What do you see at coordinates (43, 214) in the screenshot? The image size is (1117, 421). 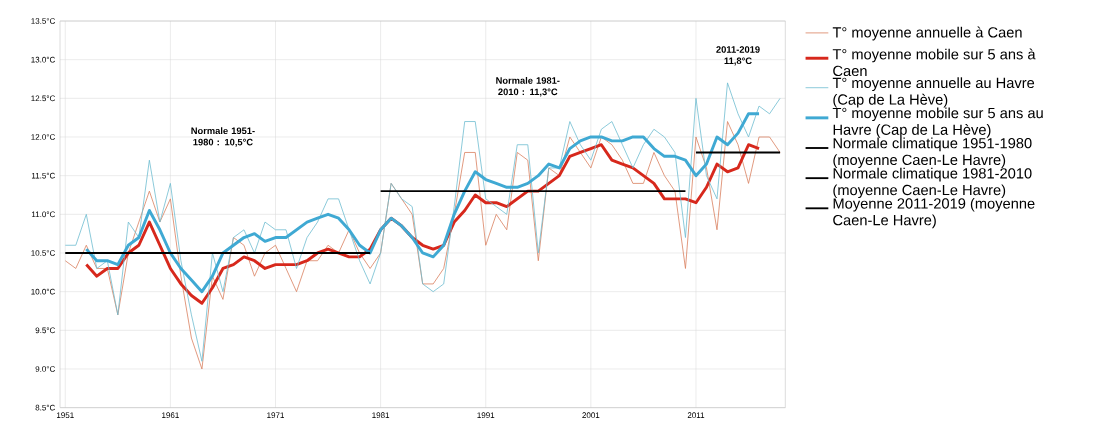 I see `y-tick-label: 11.0°C` at bounding box center [43, 214].